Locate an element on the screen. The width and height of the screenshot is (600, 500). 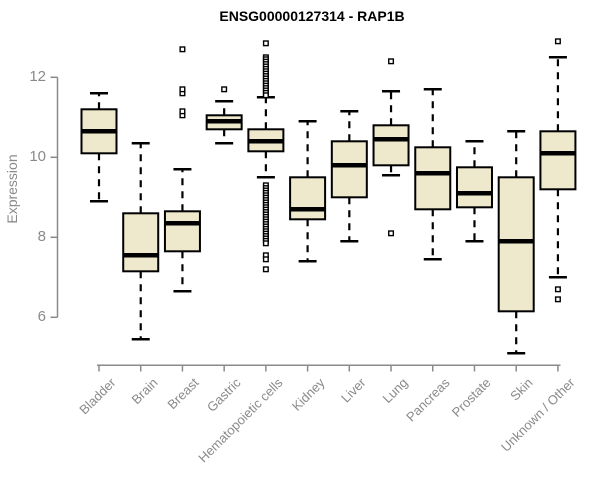
boxplot-unknown-other is located at coordinates (558, 170).